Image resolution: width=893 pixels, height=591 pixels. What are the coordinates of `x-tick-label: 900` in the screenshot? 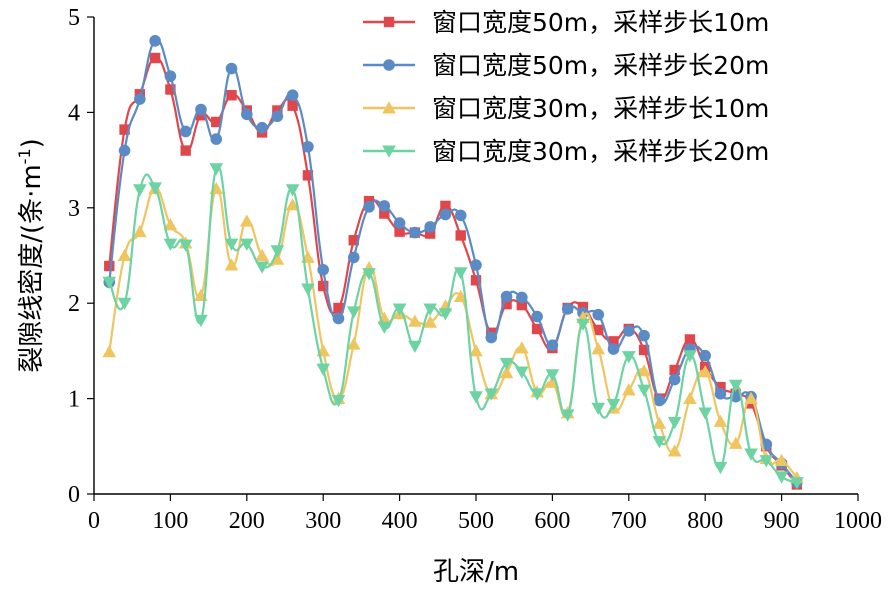 It's located at (782, 521).